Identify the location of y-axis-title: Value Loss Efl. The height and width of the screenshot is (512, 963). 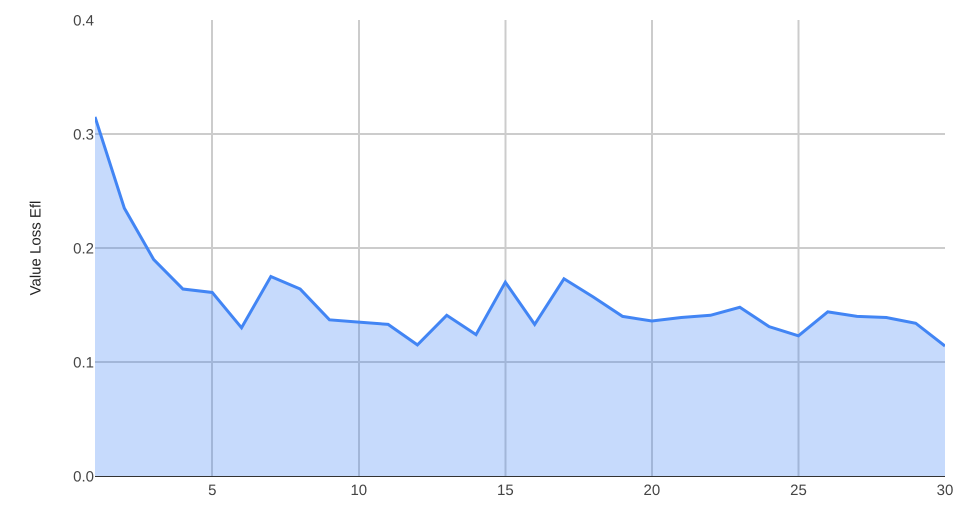
(35, 248).